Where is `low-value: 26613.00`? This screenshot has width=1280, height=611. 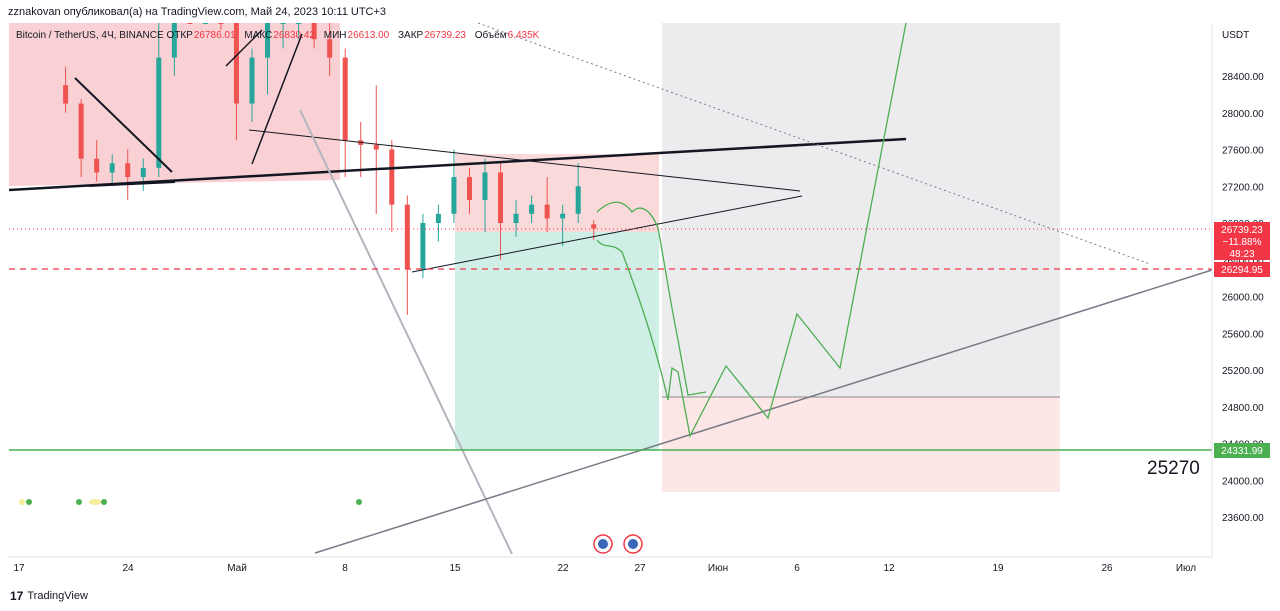 low-value: 26613.00 is located at coordinates (368, 35).